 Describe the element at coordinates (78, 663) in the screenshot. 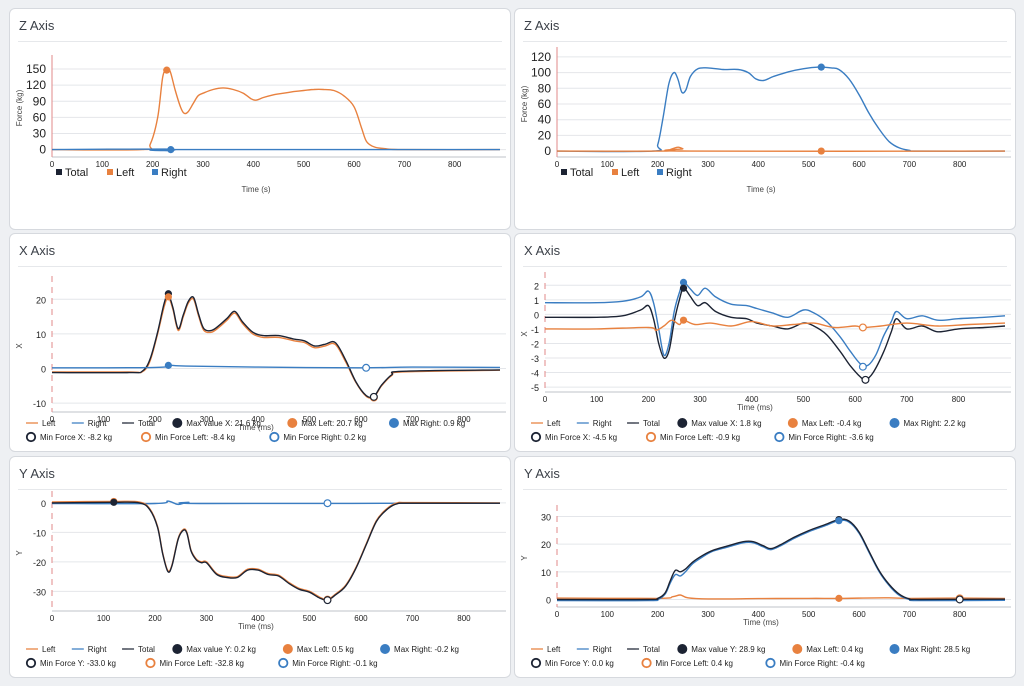

I see `legend-label: Min Force Y: -33.0 kg` at that location.